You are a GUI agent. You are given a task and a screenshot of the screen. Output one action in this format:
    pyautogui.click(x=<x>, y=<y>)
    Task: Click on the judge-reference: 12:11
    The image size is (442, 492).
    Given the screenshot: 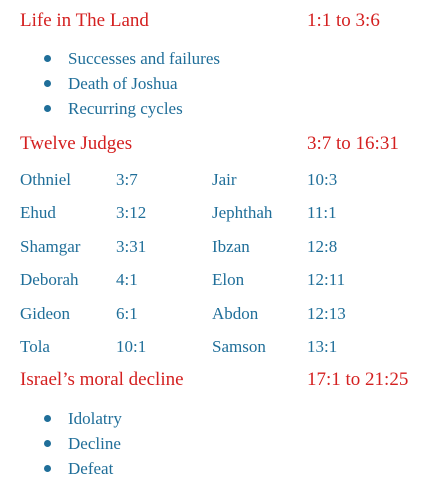 What is the action you would take?
    pyautogui.click(x=326, y=280)
    